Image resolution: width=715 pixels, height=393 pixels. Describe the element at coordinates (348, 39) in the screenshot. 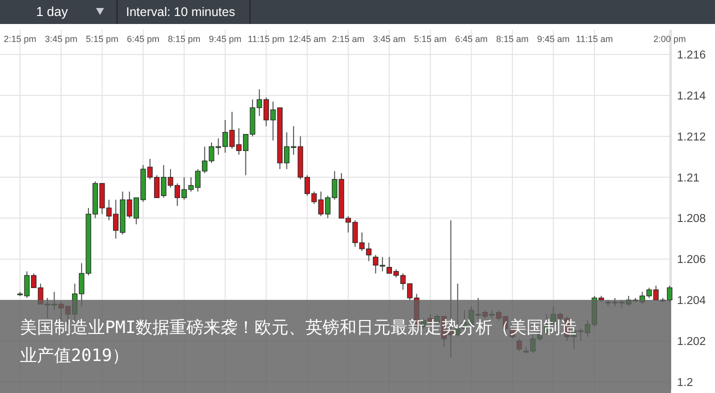

I see `x-tick-label: 2:15 am` at that location.